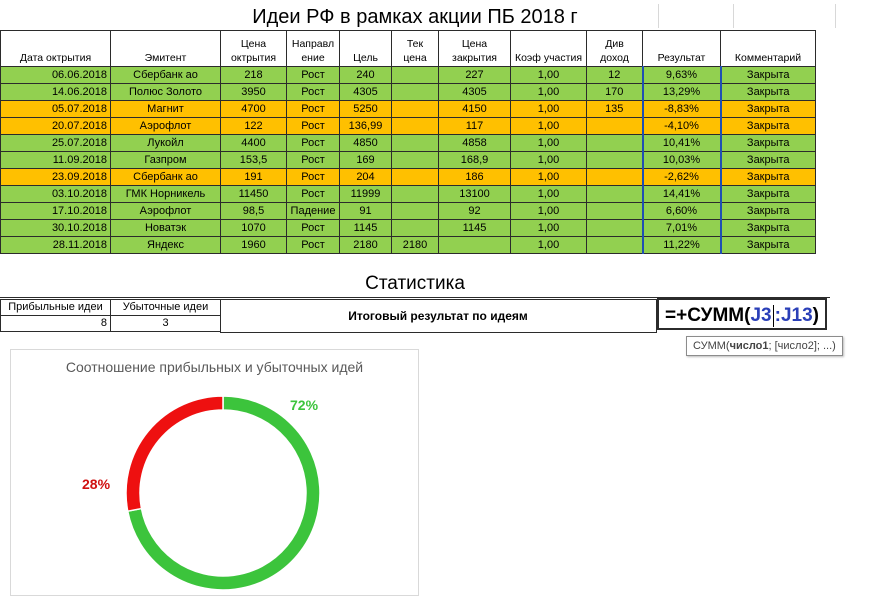  What do you see at coordinates (474, 177) in the screenshot?
I see `cell-close: 186` at bounding box center [474, 177].